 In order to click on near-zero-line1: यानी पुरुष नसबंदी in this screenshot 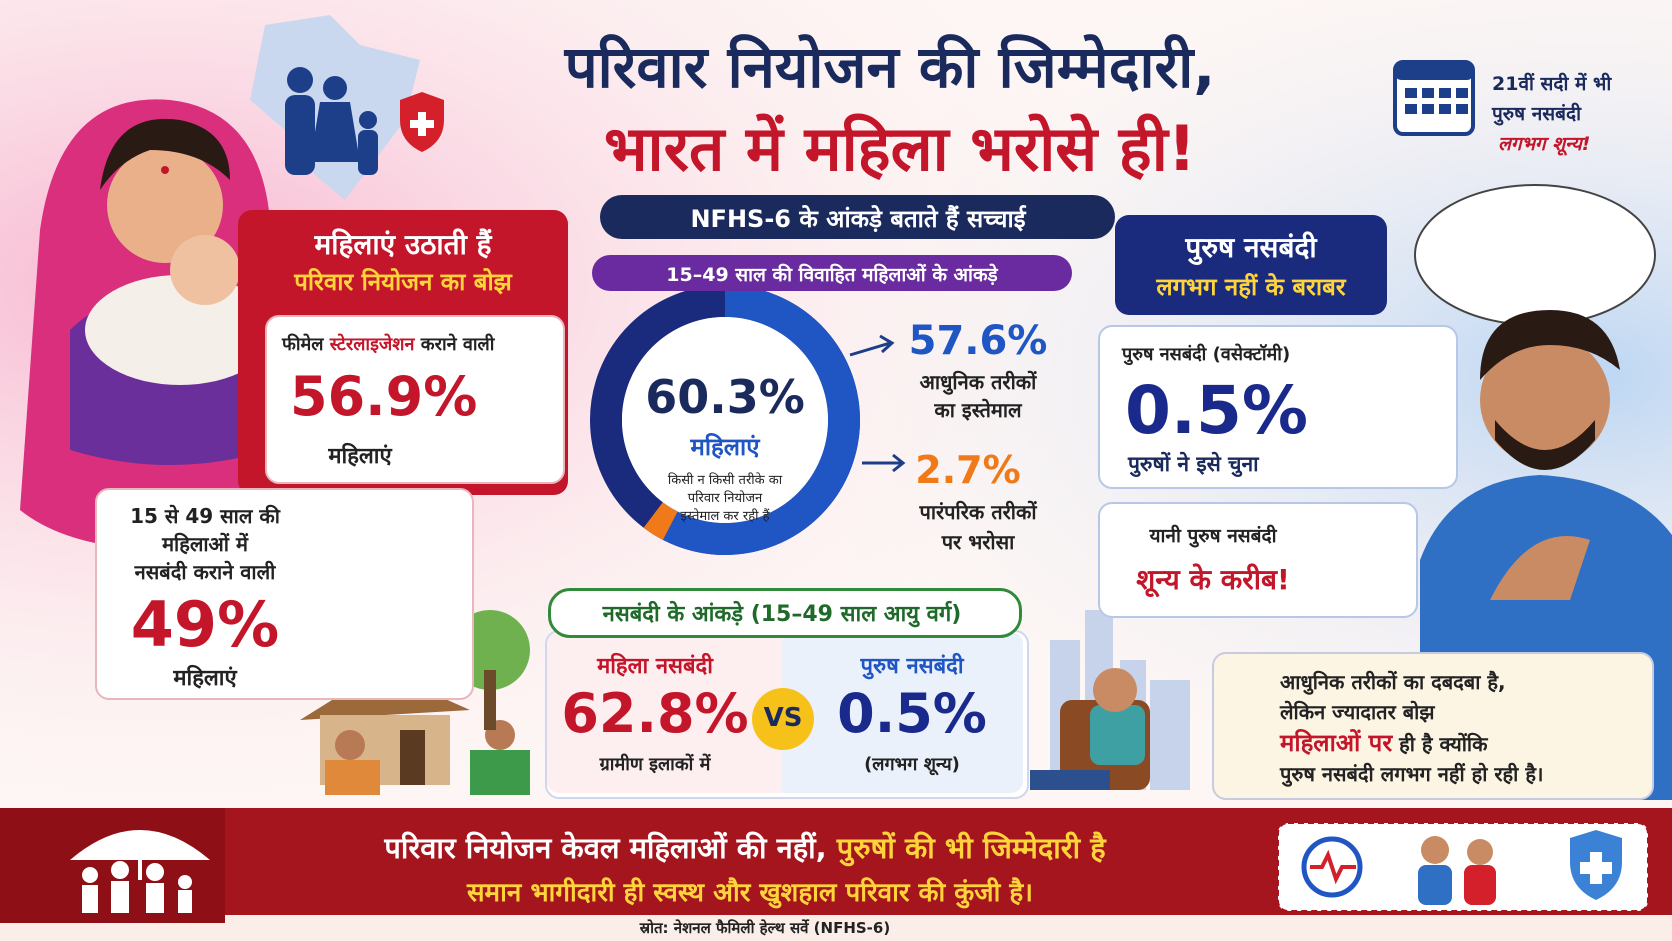, I will do `click(1213, 536)`.